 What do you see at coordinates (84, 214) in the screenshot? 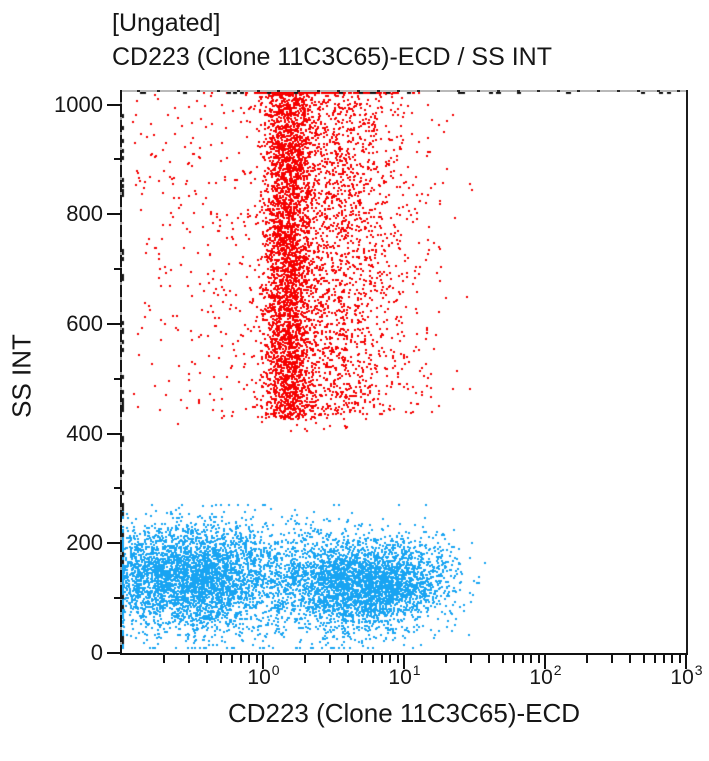
I see `y-tick-label: 800` at bounding box center [84, 214].